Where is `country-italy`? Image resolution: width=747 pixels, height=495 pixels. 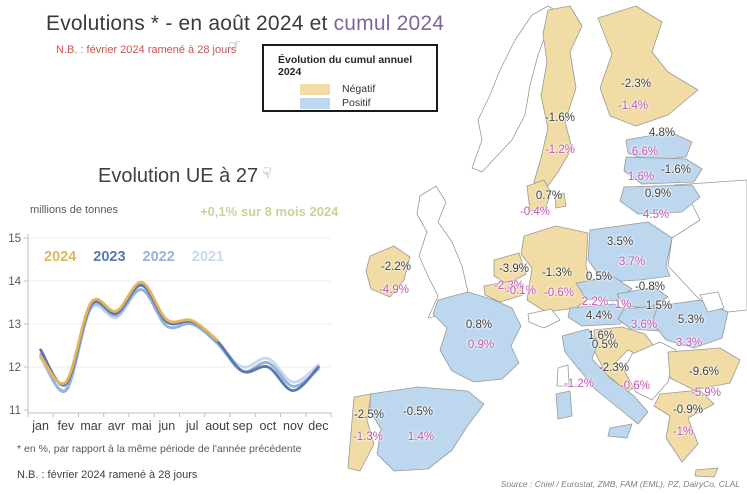
country-italy is located at coordinates (605, 376).